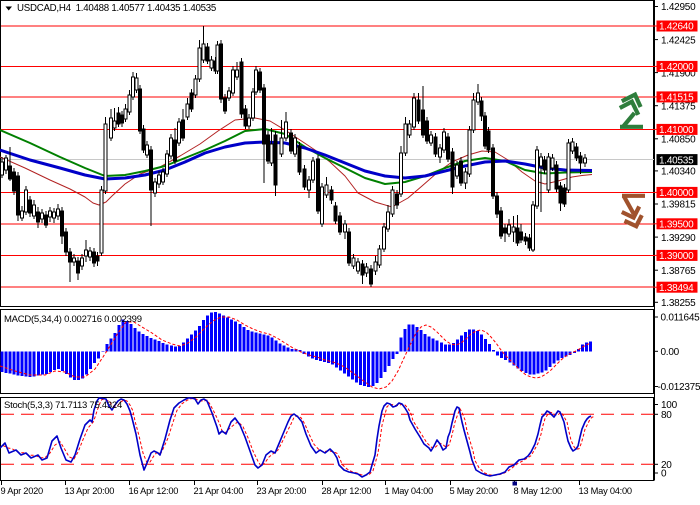 This screenshot has width=700, height=505. What do you see at coordinates (678, 238) in the screenshot?
I see `svg-text: 1.39290` at bounding box center [678, 238].